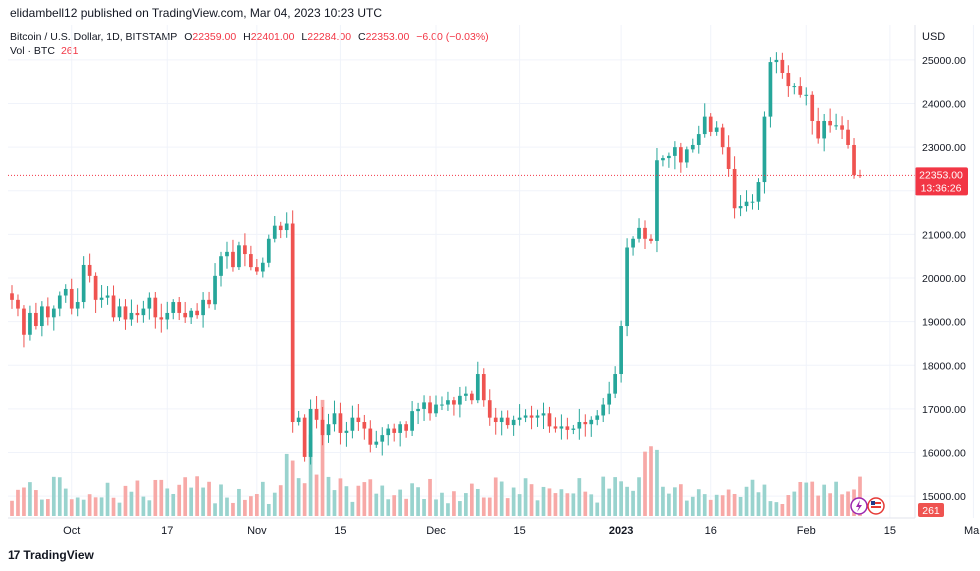  Describe the element at coordinates (711, 531) in the screenshot. I see `x-tick-label: 16` at that location.